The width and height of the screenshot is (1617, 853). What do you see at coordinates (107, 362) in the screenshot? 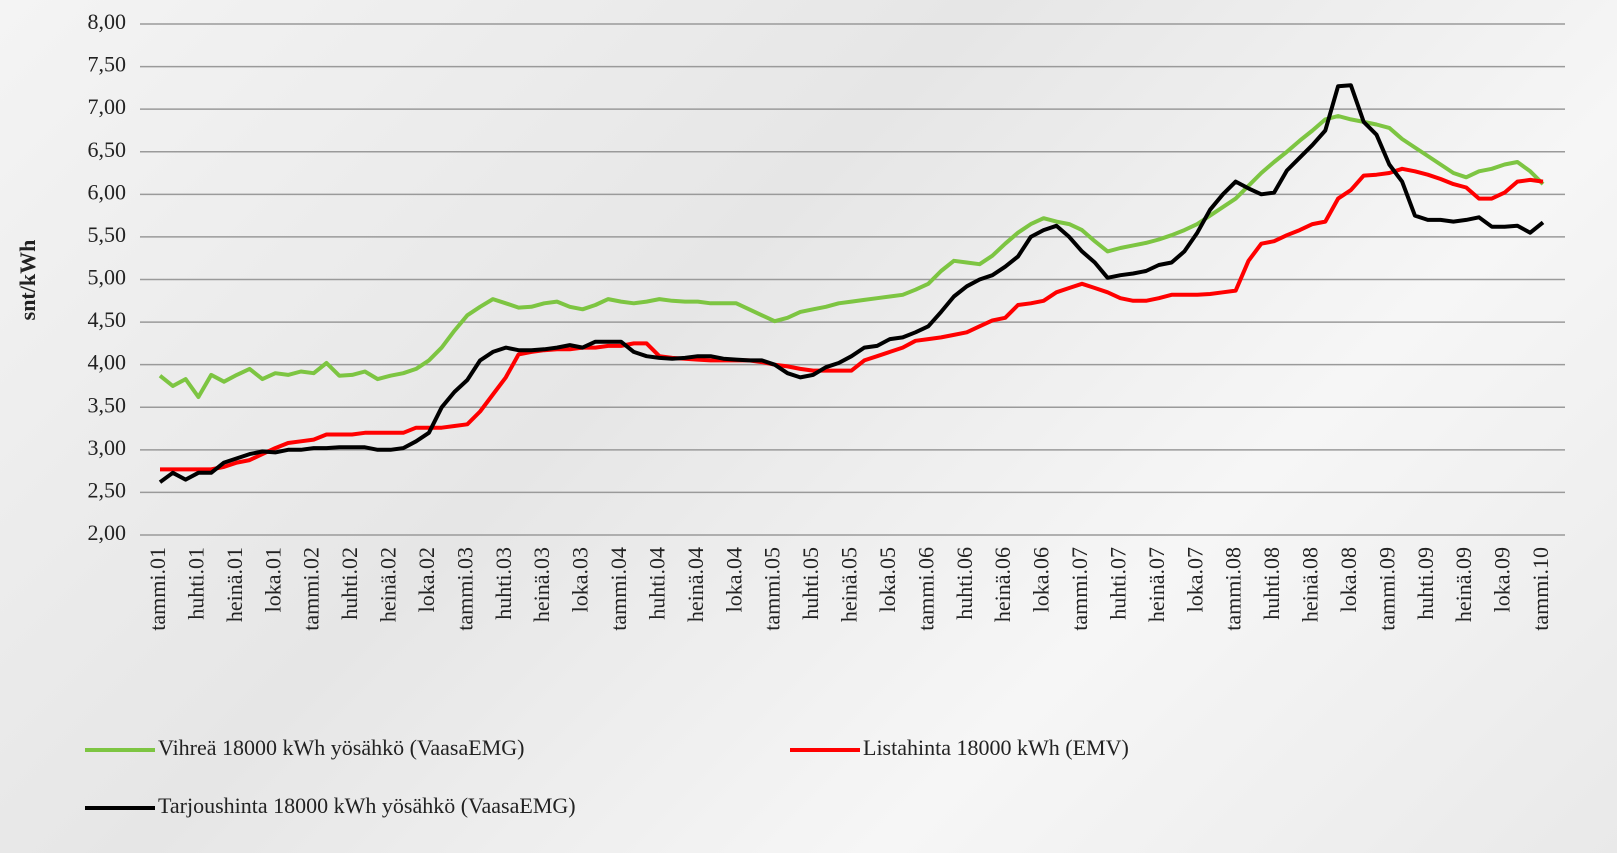
I see `y-tick-label: 4,00` at bounding box center [107, 362].